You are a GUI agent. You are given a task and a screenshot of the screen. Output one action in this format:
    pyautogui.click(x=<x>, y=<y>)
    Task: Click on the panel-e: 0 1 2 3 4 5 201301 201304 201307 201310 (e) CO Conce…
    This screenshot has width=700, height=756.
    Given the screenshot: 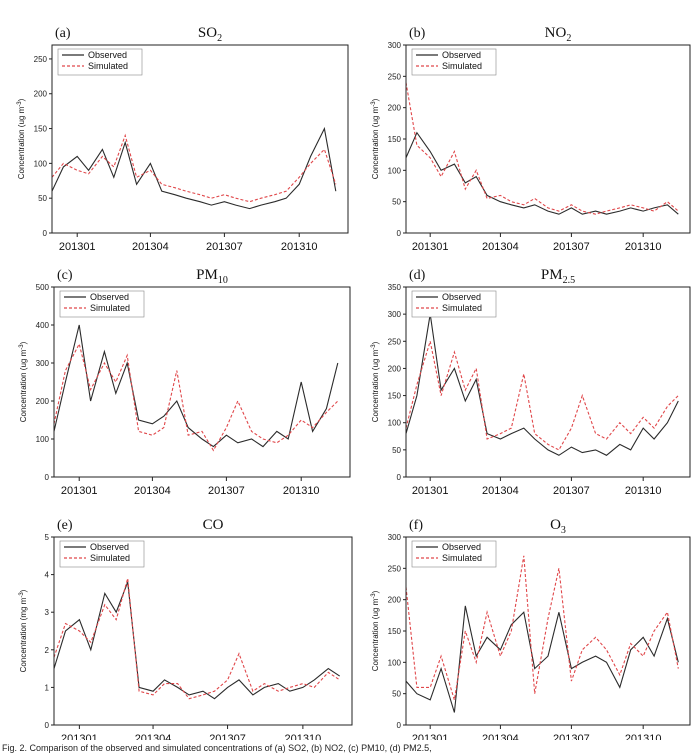 What is the action you would take?
    pyautogui.click(x=186, y=631)
    